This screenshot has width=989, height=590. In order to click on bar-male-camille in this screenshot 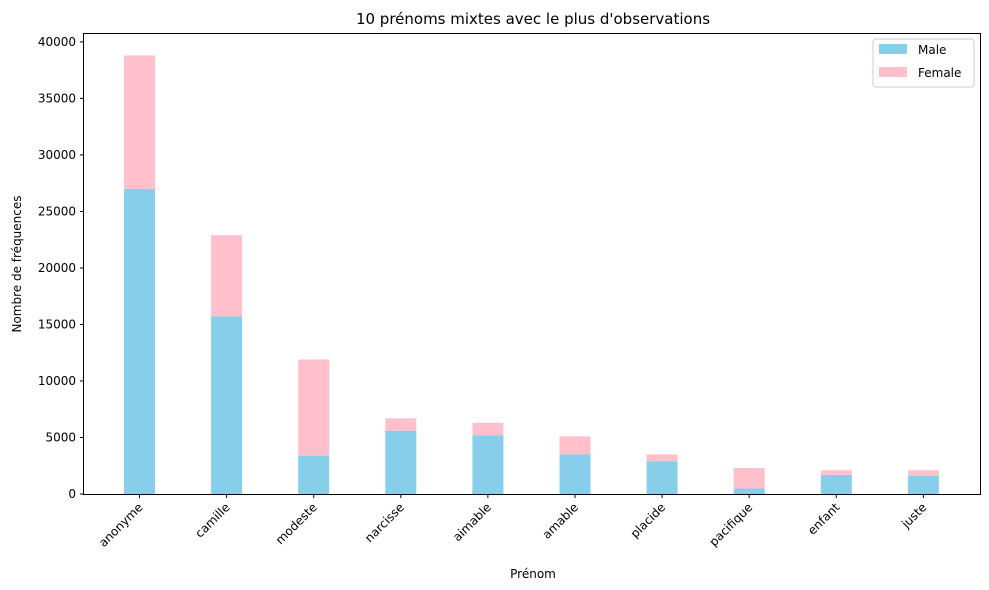, I will do `click(227, 405)`.